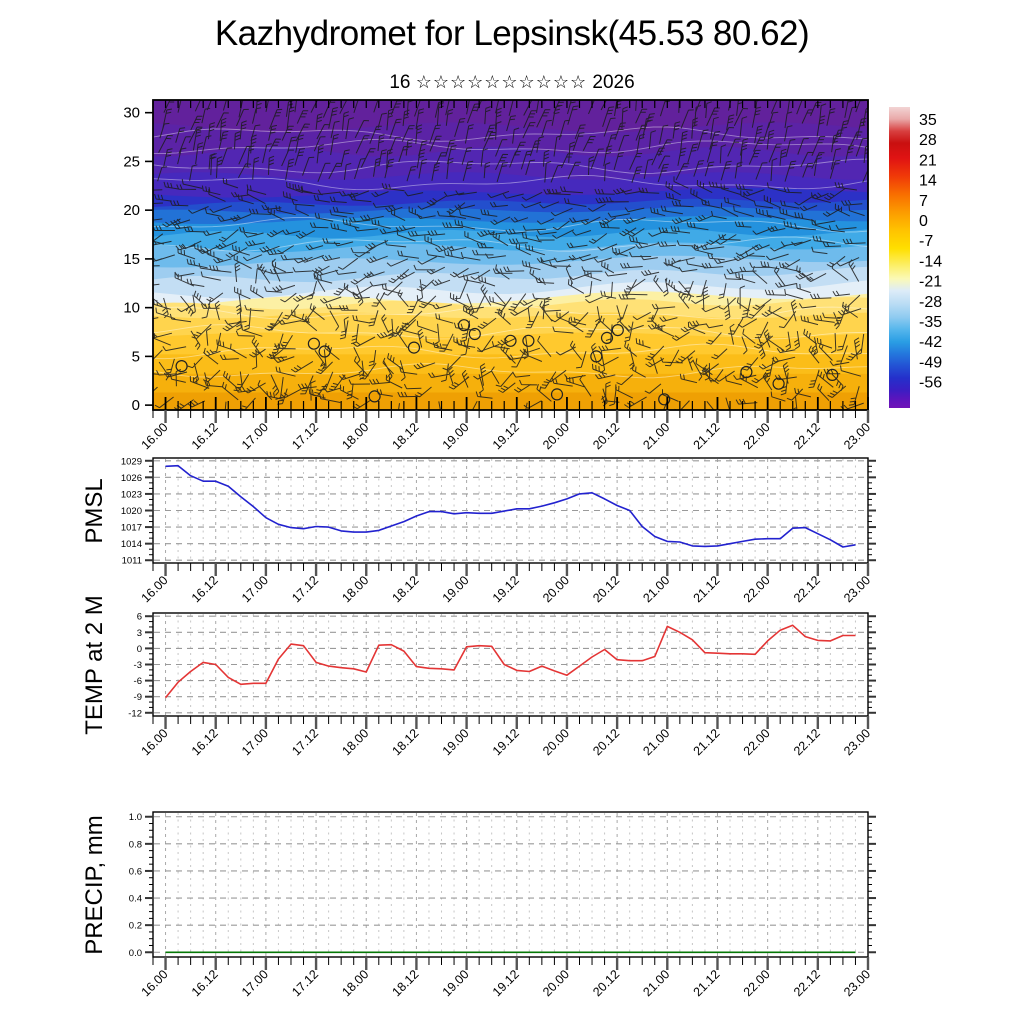 The height and width of the screenshot is (1024, 1024). Describe the element at coordinates (136, 356) in the screenshot. I see `svg-text: 5` at that location.